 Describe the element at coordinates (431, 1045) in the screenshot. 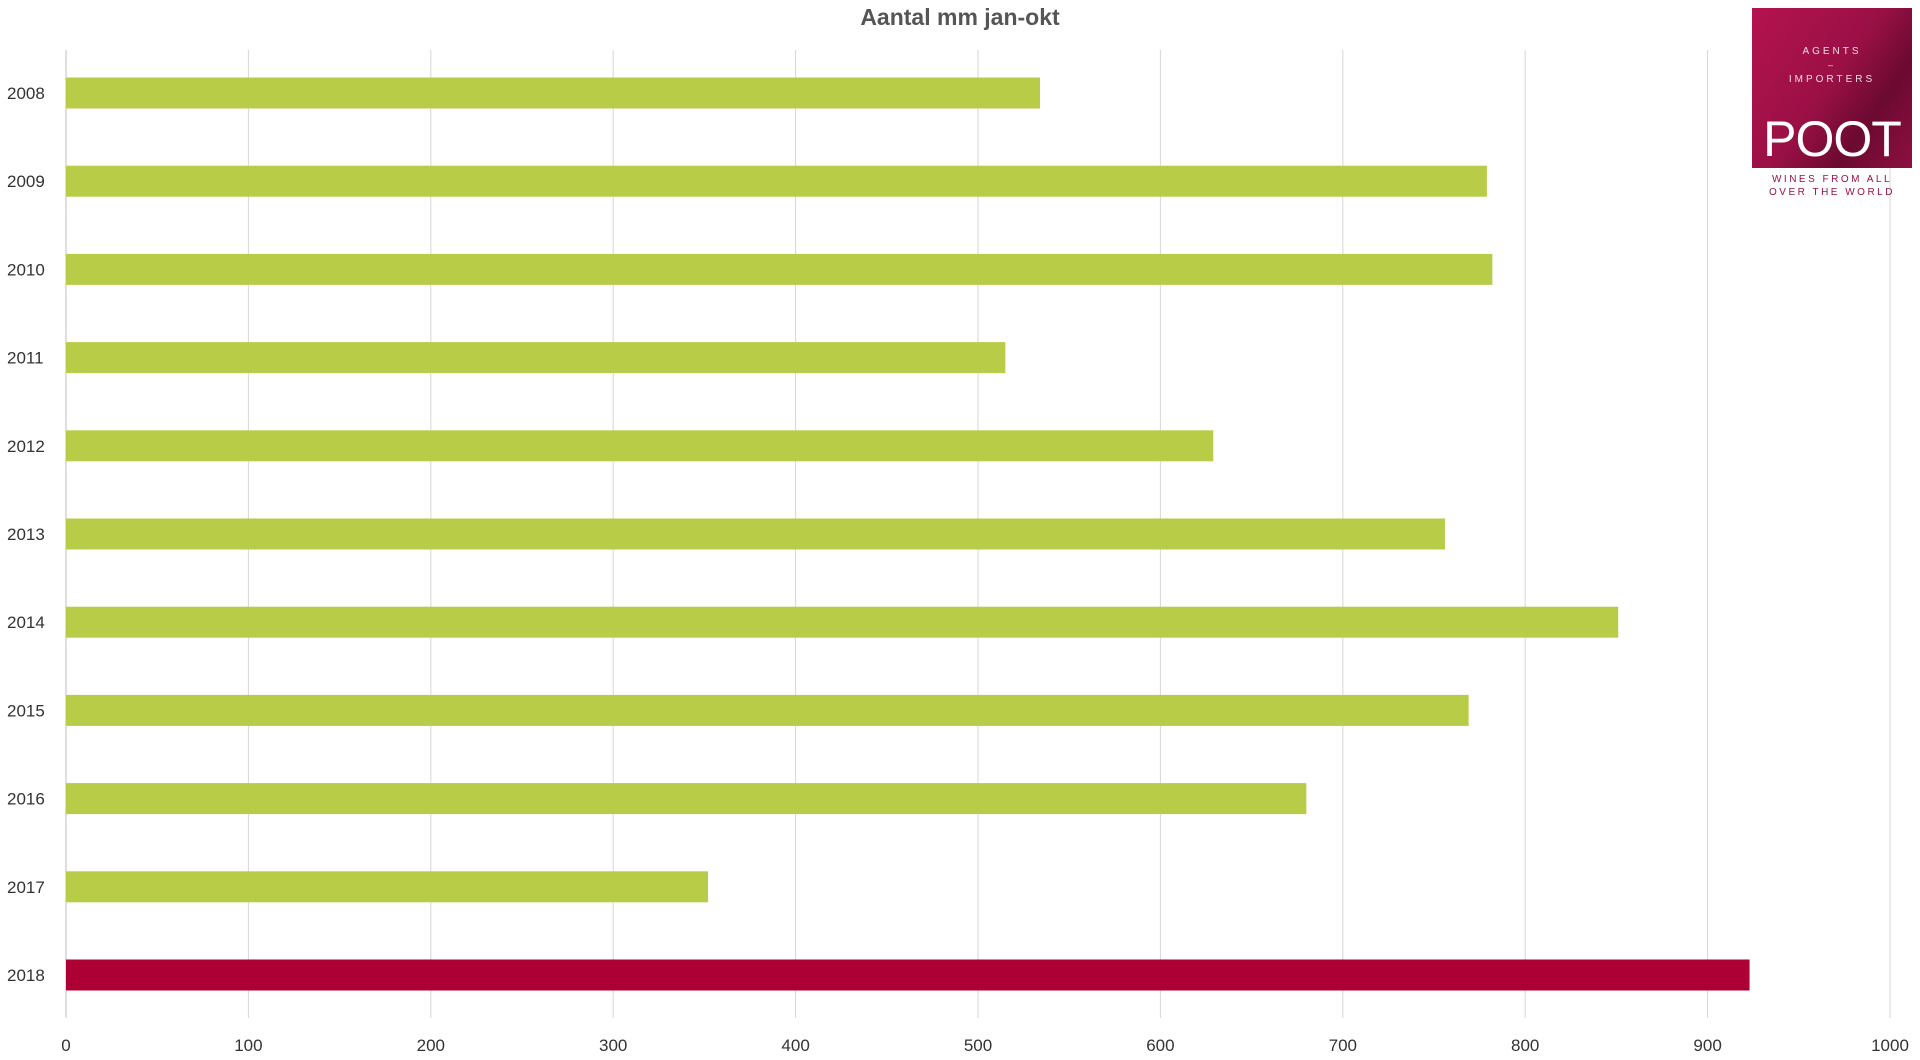

I see `x-tick-label-200: 200` at that location.